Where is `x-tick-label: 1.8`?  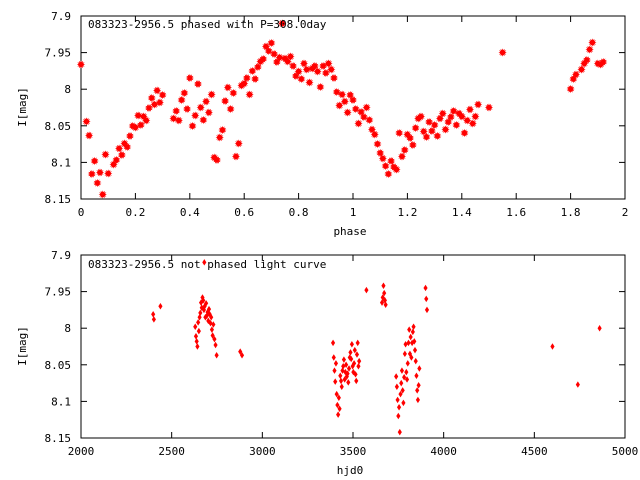
x-tick-label: 1.8 is located at coordinates (571, 212).